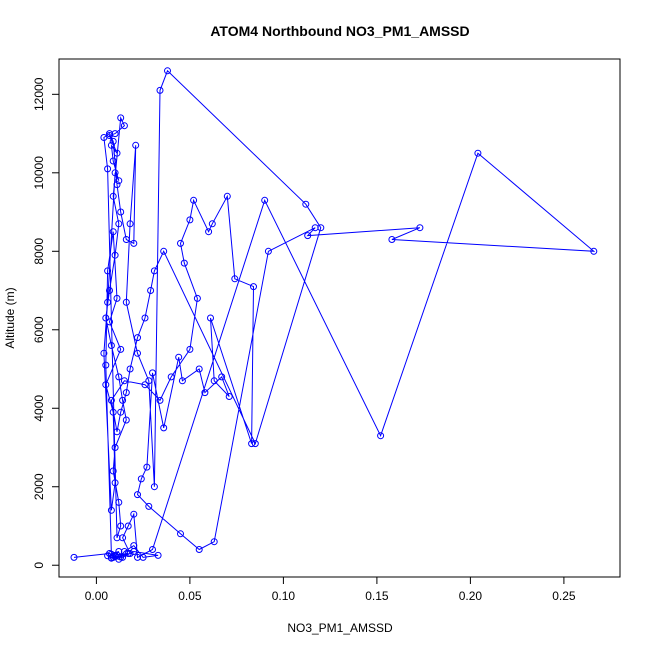  What do you see at coordinates (39, 94) in the screenshot?
I see `y-tick-label: 12000` at bounding box center [39, 94].